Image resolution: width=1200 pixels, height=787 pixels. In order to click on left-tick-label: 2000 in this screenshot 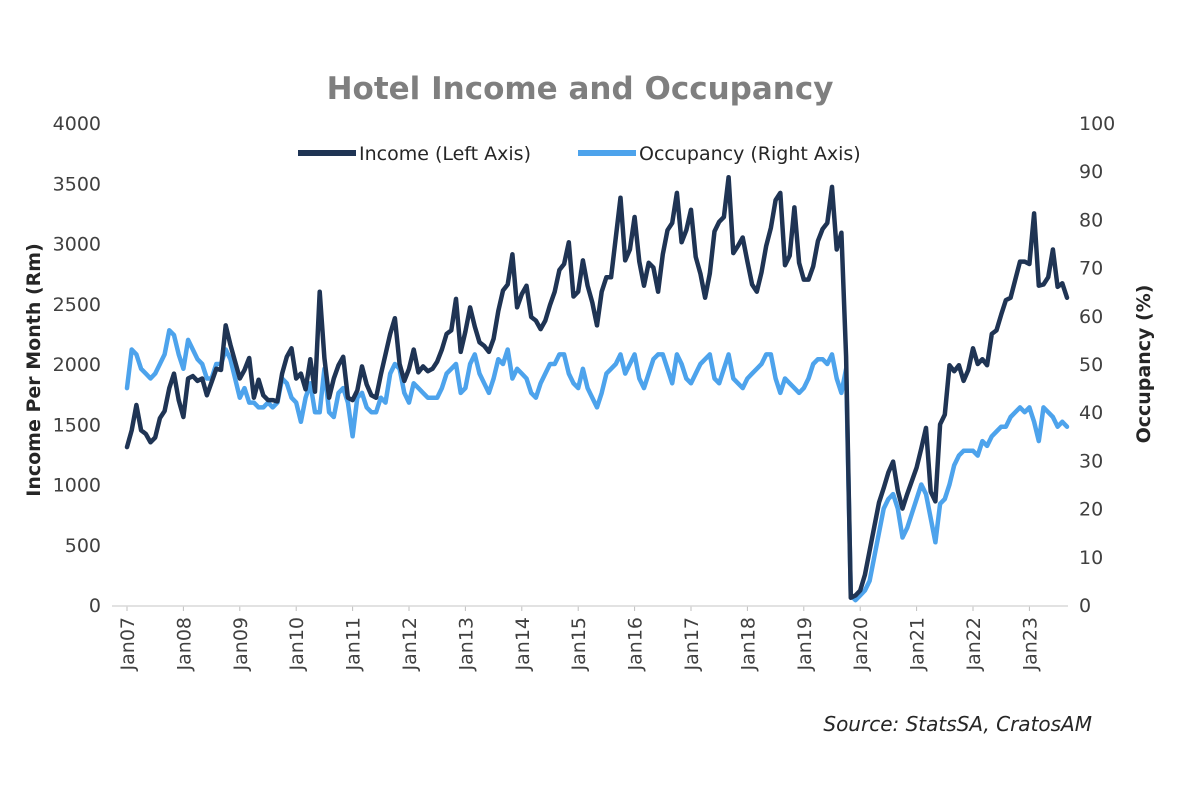, I will do `click(77, 365)`.